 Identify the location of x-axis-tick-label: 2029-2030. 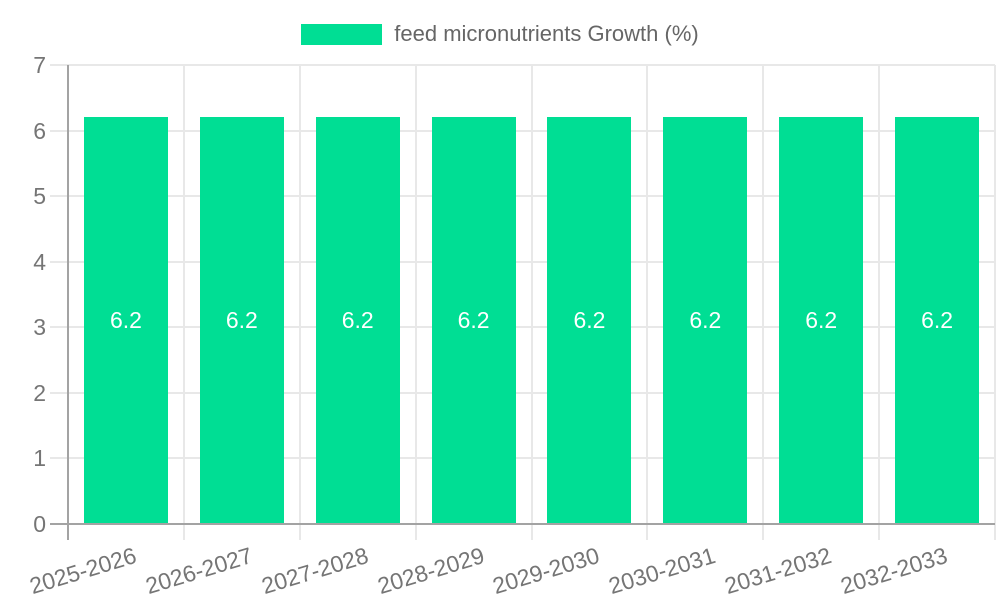
(546, 571).